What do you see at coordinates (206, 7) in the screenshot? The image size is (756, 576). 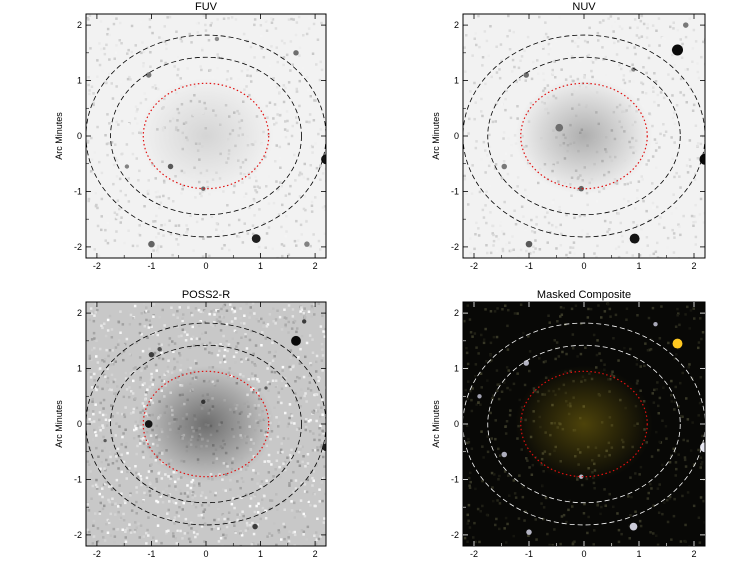 I see `panel-title: FUV` at bounding box center [206, 7].